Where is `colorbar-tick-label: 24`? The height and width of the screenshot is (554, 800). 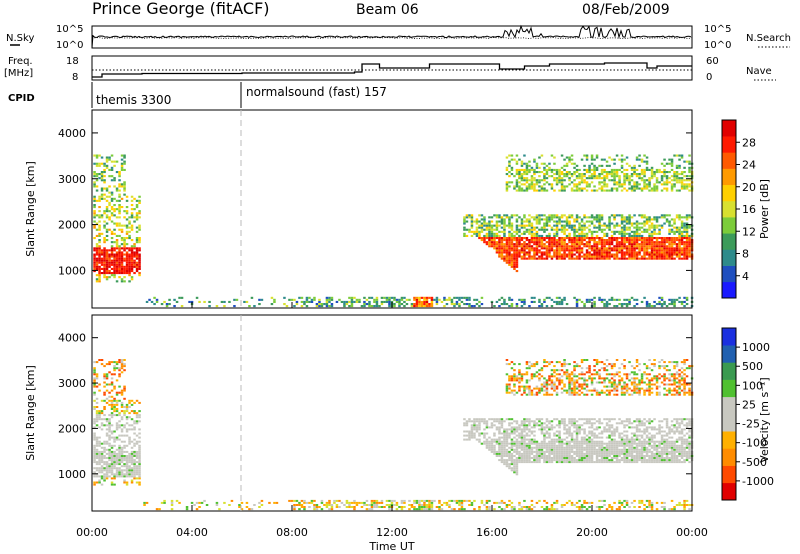 colorbar-tick-label: 24 is located at coordinates (749, 165).